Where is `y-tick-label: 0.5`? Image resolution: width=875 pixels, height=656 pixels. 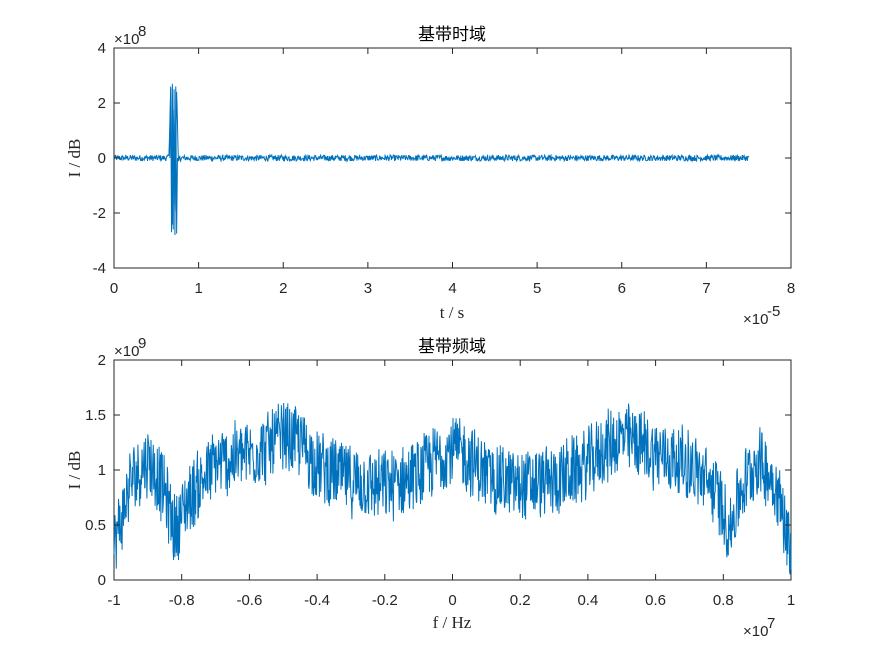 y-tick-label: 0.5 is located at coordinates (95, 525).